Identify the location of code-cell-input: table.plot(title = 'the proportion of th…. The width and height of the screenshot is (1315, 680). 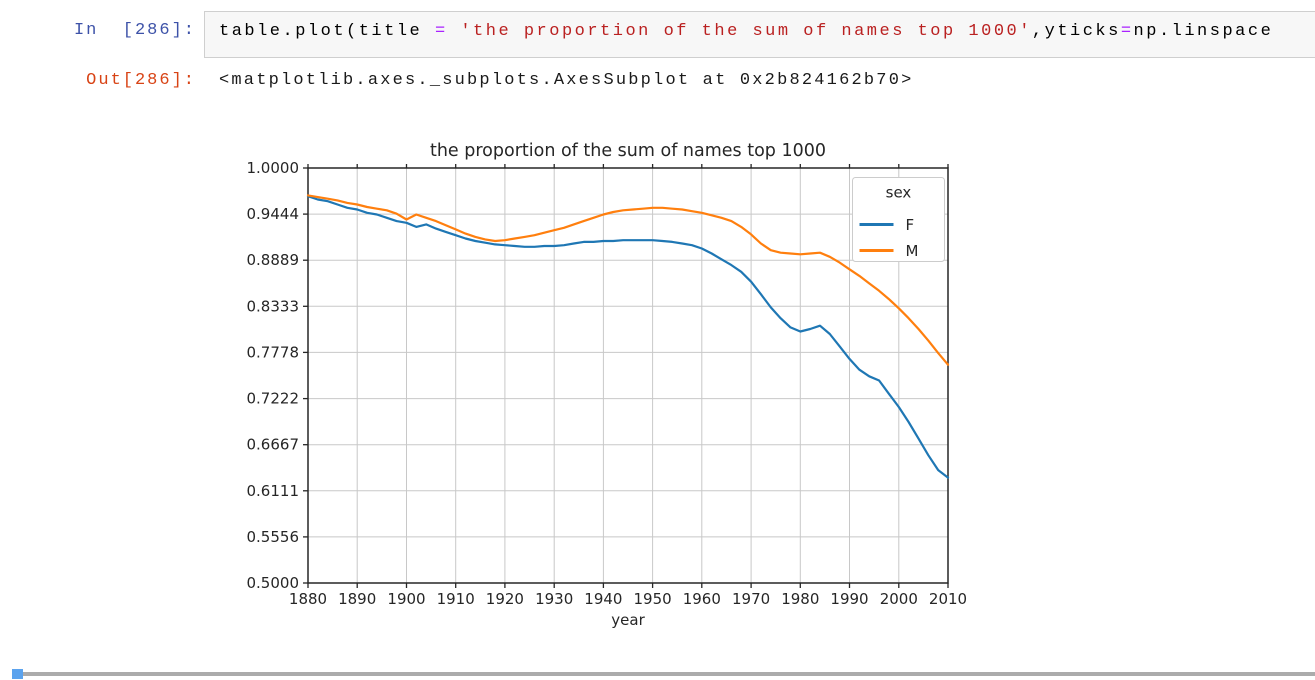
(759, 34).